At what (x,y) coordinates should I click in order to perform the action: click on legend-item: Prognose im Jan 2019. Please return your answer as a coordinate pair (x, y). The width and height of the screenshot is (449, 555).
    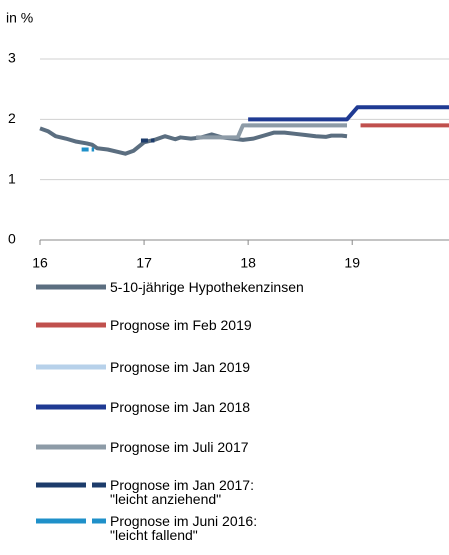
    Looking at the image, I should click on (143, 367).